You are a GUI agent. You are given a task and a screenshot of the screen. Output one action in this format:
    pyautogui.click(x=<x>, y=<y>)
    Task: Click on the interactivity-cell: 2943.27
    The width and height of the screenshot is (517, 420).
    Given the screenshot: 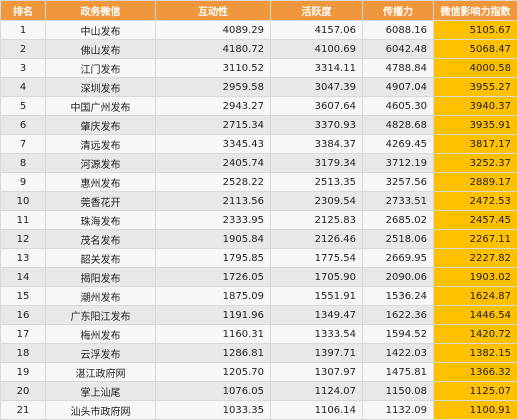 What is the action you would take?
    pyautogui.click(x=213, y=106)
    